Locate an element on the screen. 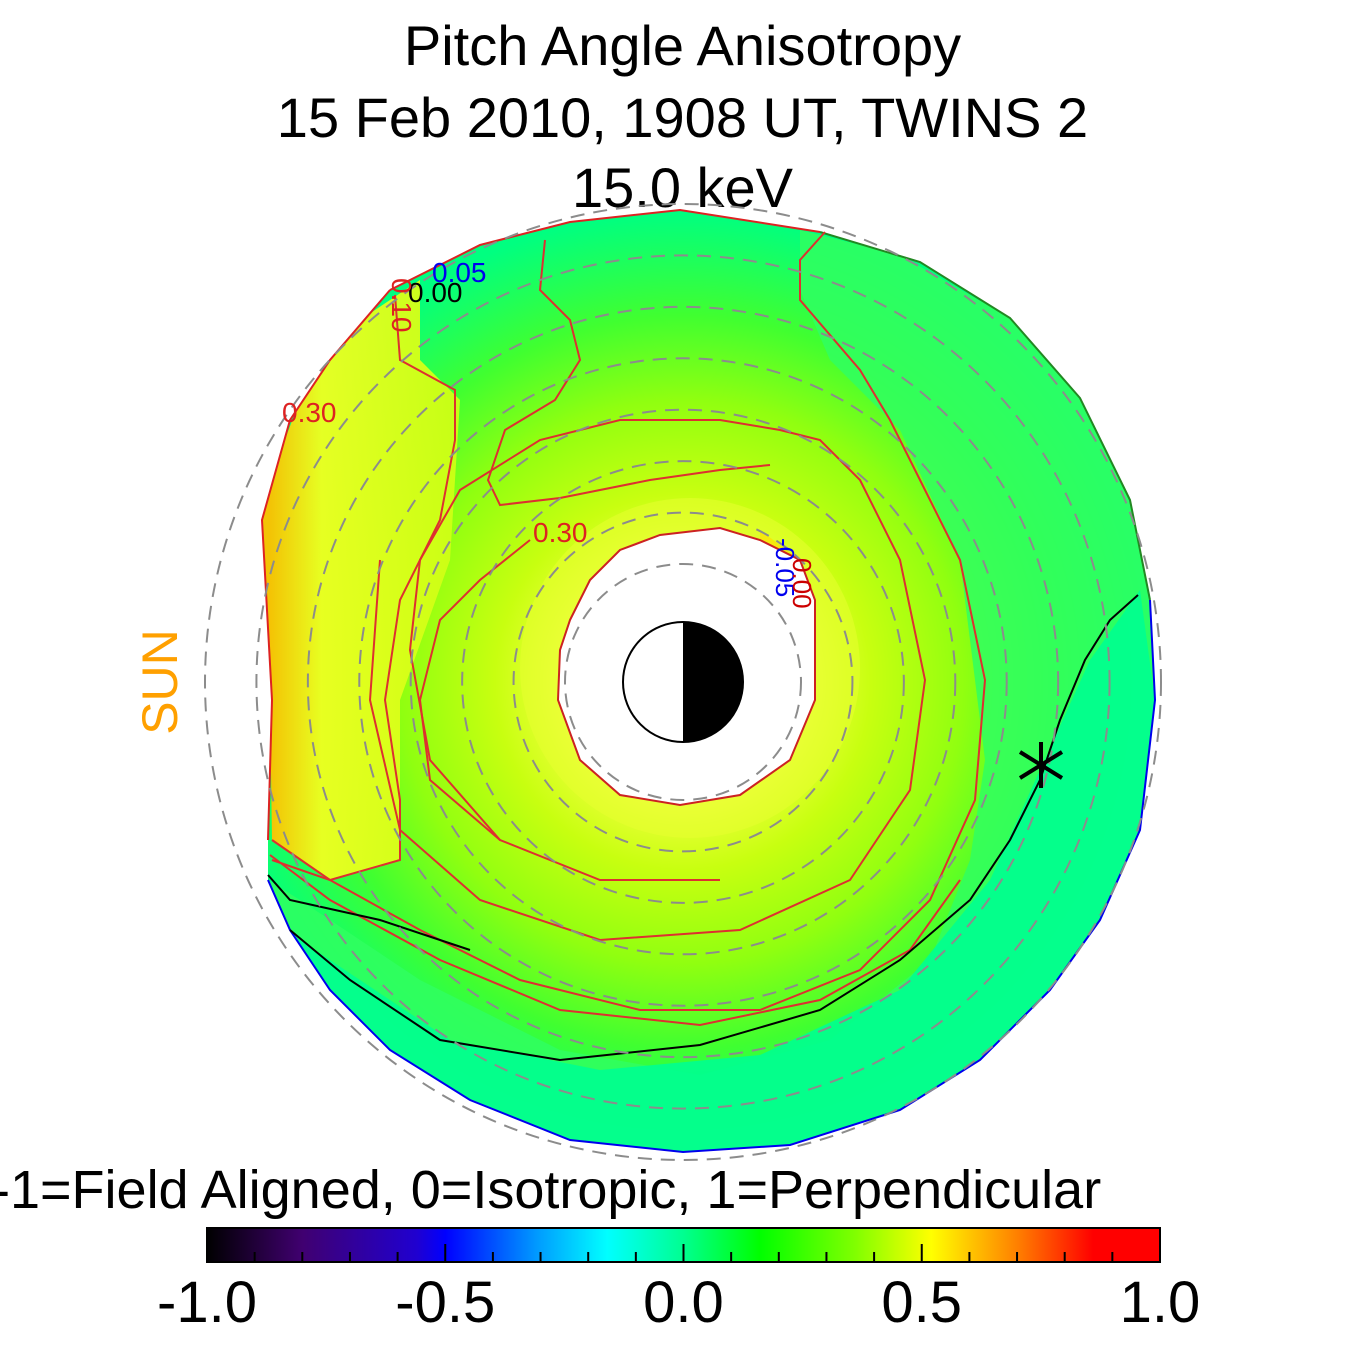 This screenshot has height=1365, width=1365. colorbar-tick-label: -1.0 is located at coordinates (207, 1302).